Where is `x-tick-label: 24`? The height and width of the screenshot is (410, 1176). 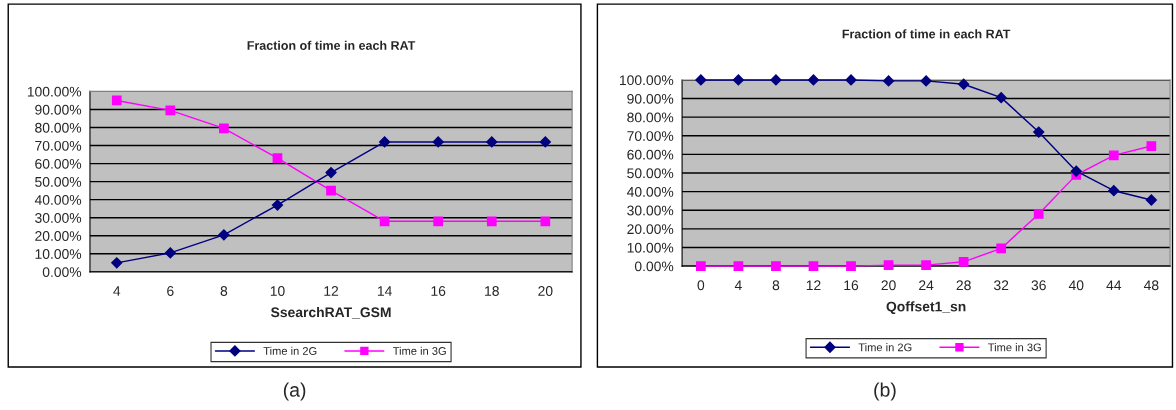 x-tick-label: 24 is located at coordinates (926, 285).